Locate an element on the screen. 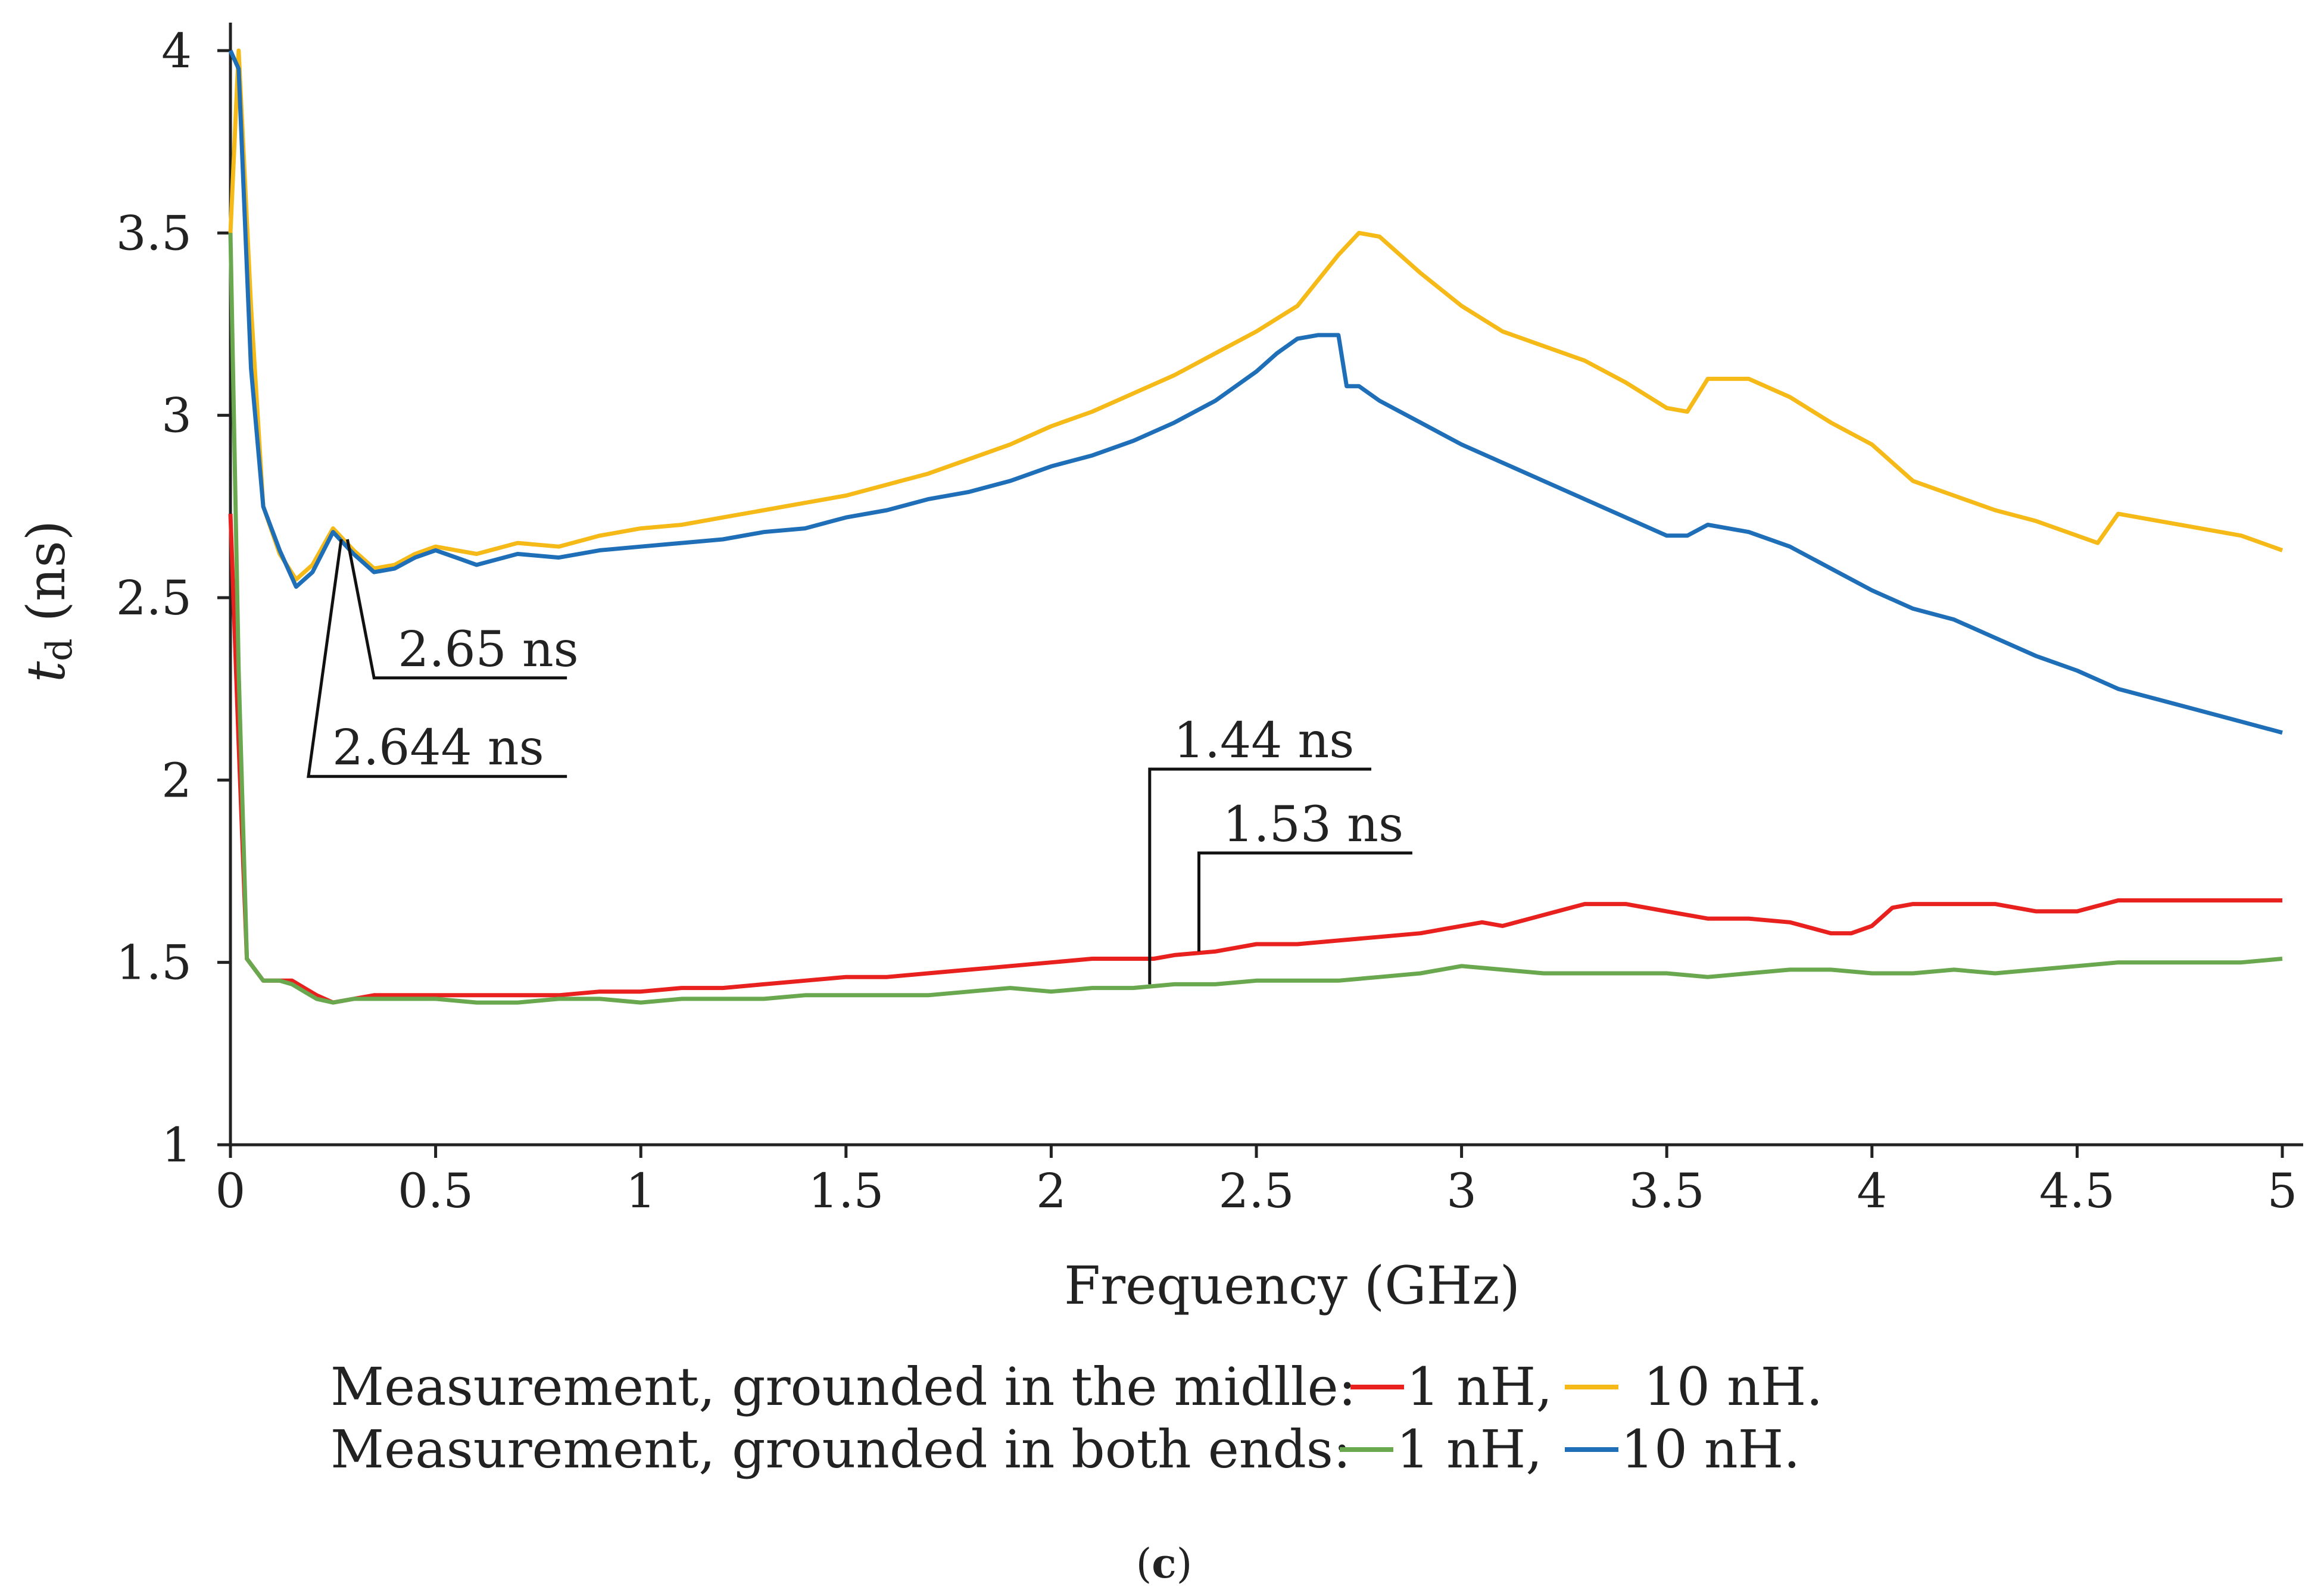 The width and height of the screenshot is (2324, 1596). annotation-label-3: 1.44 ns is located at coordinates (1264, 741).